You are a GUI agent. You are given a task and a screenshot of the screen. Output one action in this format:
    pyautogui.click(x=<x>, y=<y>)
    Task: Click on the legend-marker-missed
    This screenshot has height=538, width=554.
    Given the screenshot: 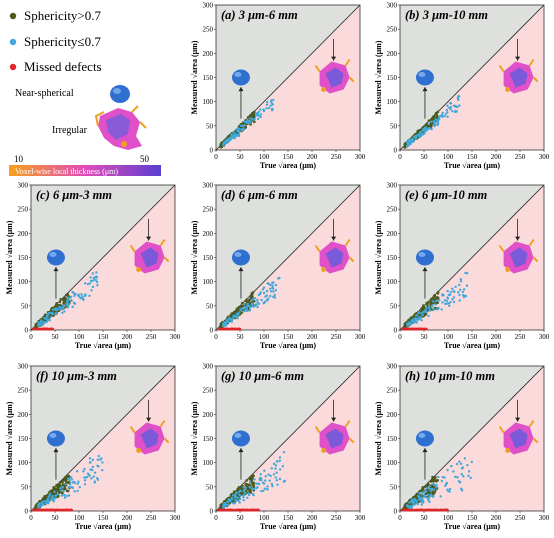 What is the action you would take?
    pyautogui.click(x=13, y=67)
    